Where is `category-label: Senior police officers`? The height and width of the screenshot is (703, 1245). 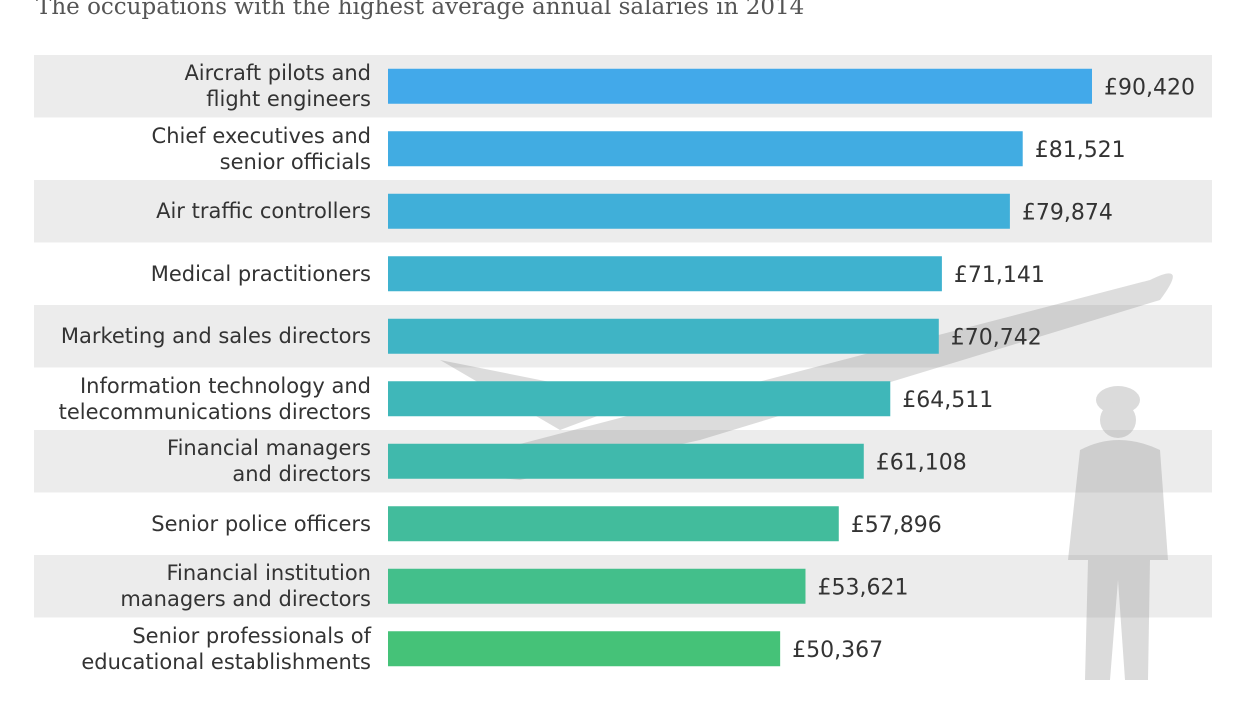 category-label: Senior police officers is located at coordinates (261, 523).